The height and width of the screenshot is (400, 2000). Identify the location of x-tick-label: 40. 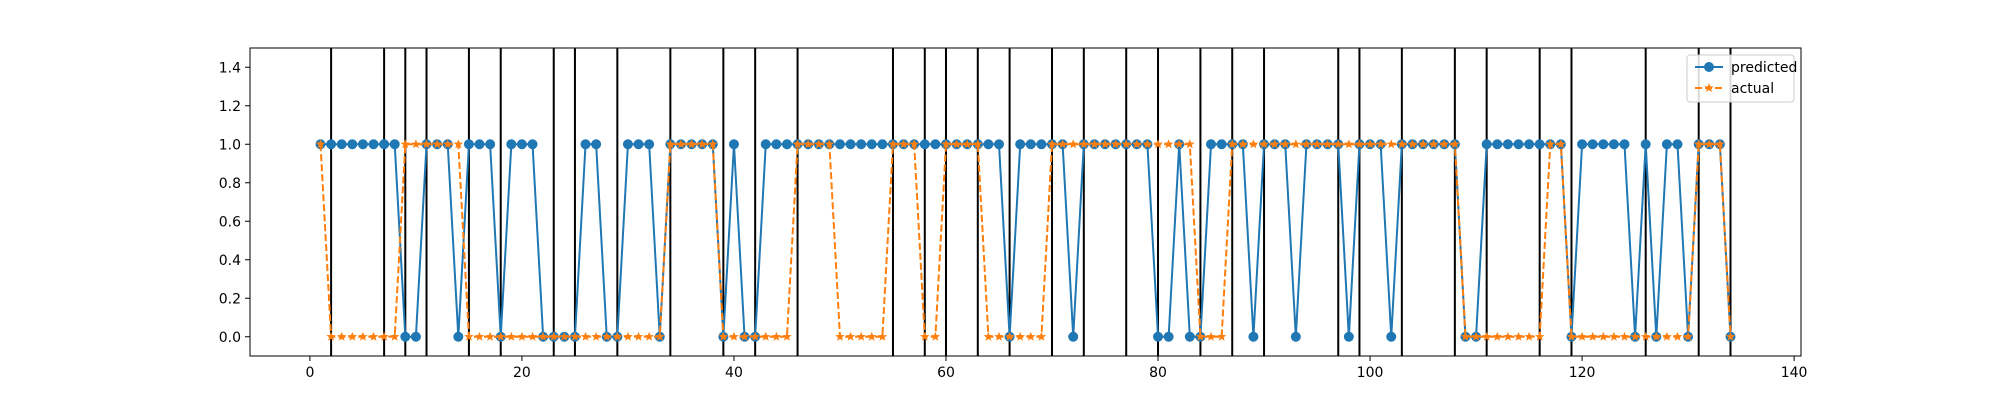
(734, 373).